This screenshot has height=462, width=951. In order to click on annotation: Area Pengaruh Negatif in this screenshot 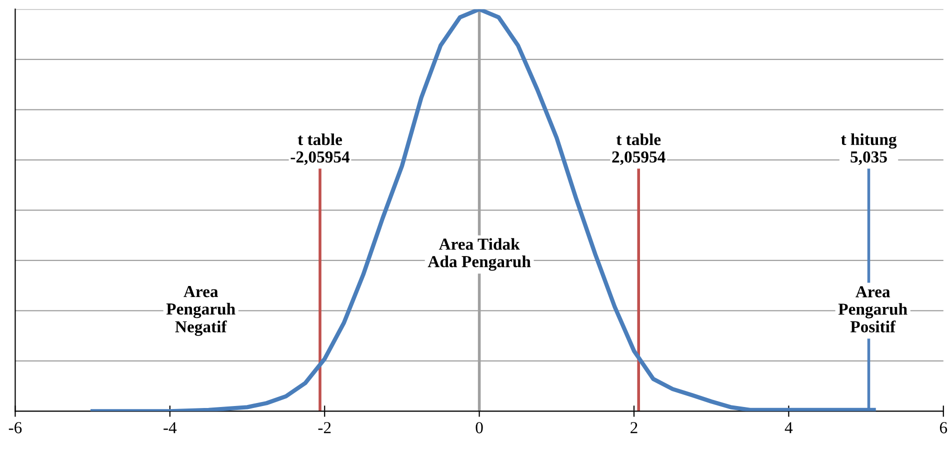, I will do `click(201, 311)`.